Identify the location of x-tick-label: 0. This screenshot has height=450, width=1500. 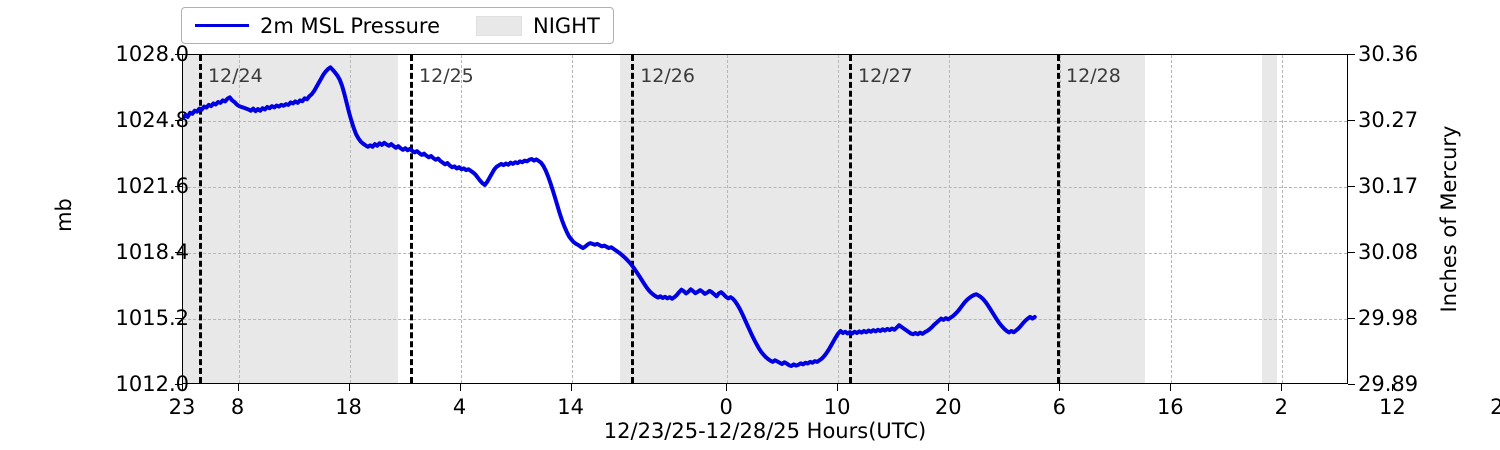
(726, 407).